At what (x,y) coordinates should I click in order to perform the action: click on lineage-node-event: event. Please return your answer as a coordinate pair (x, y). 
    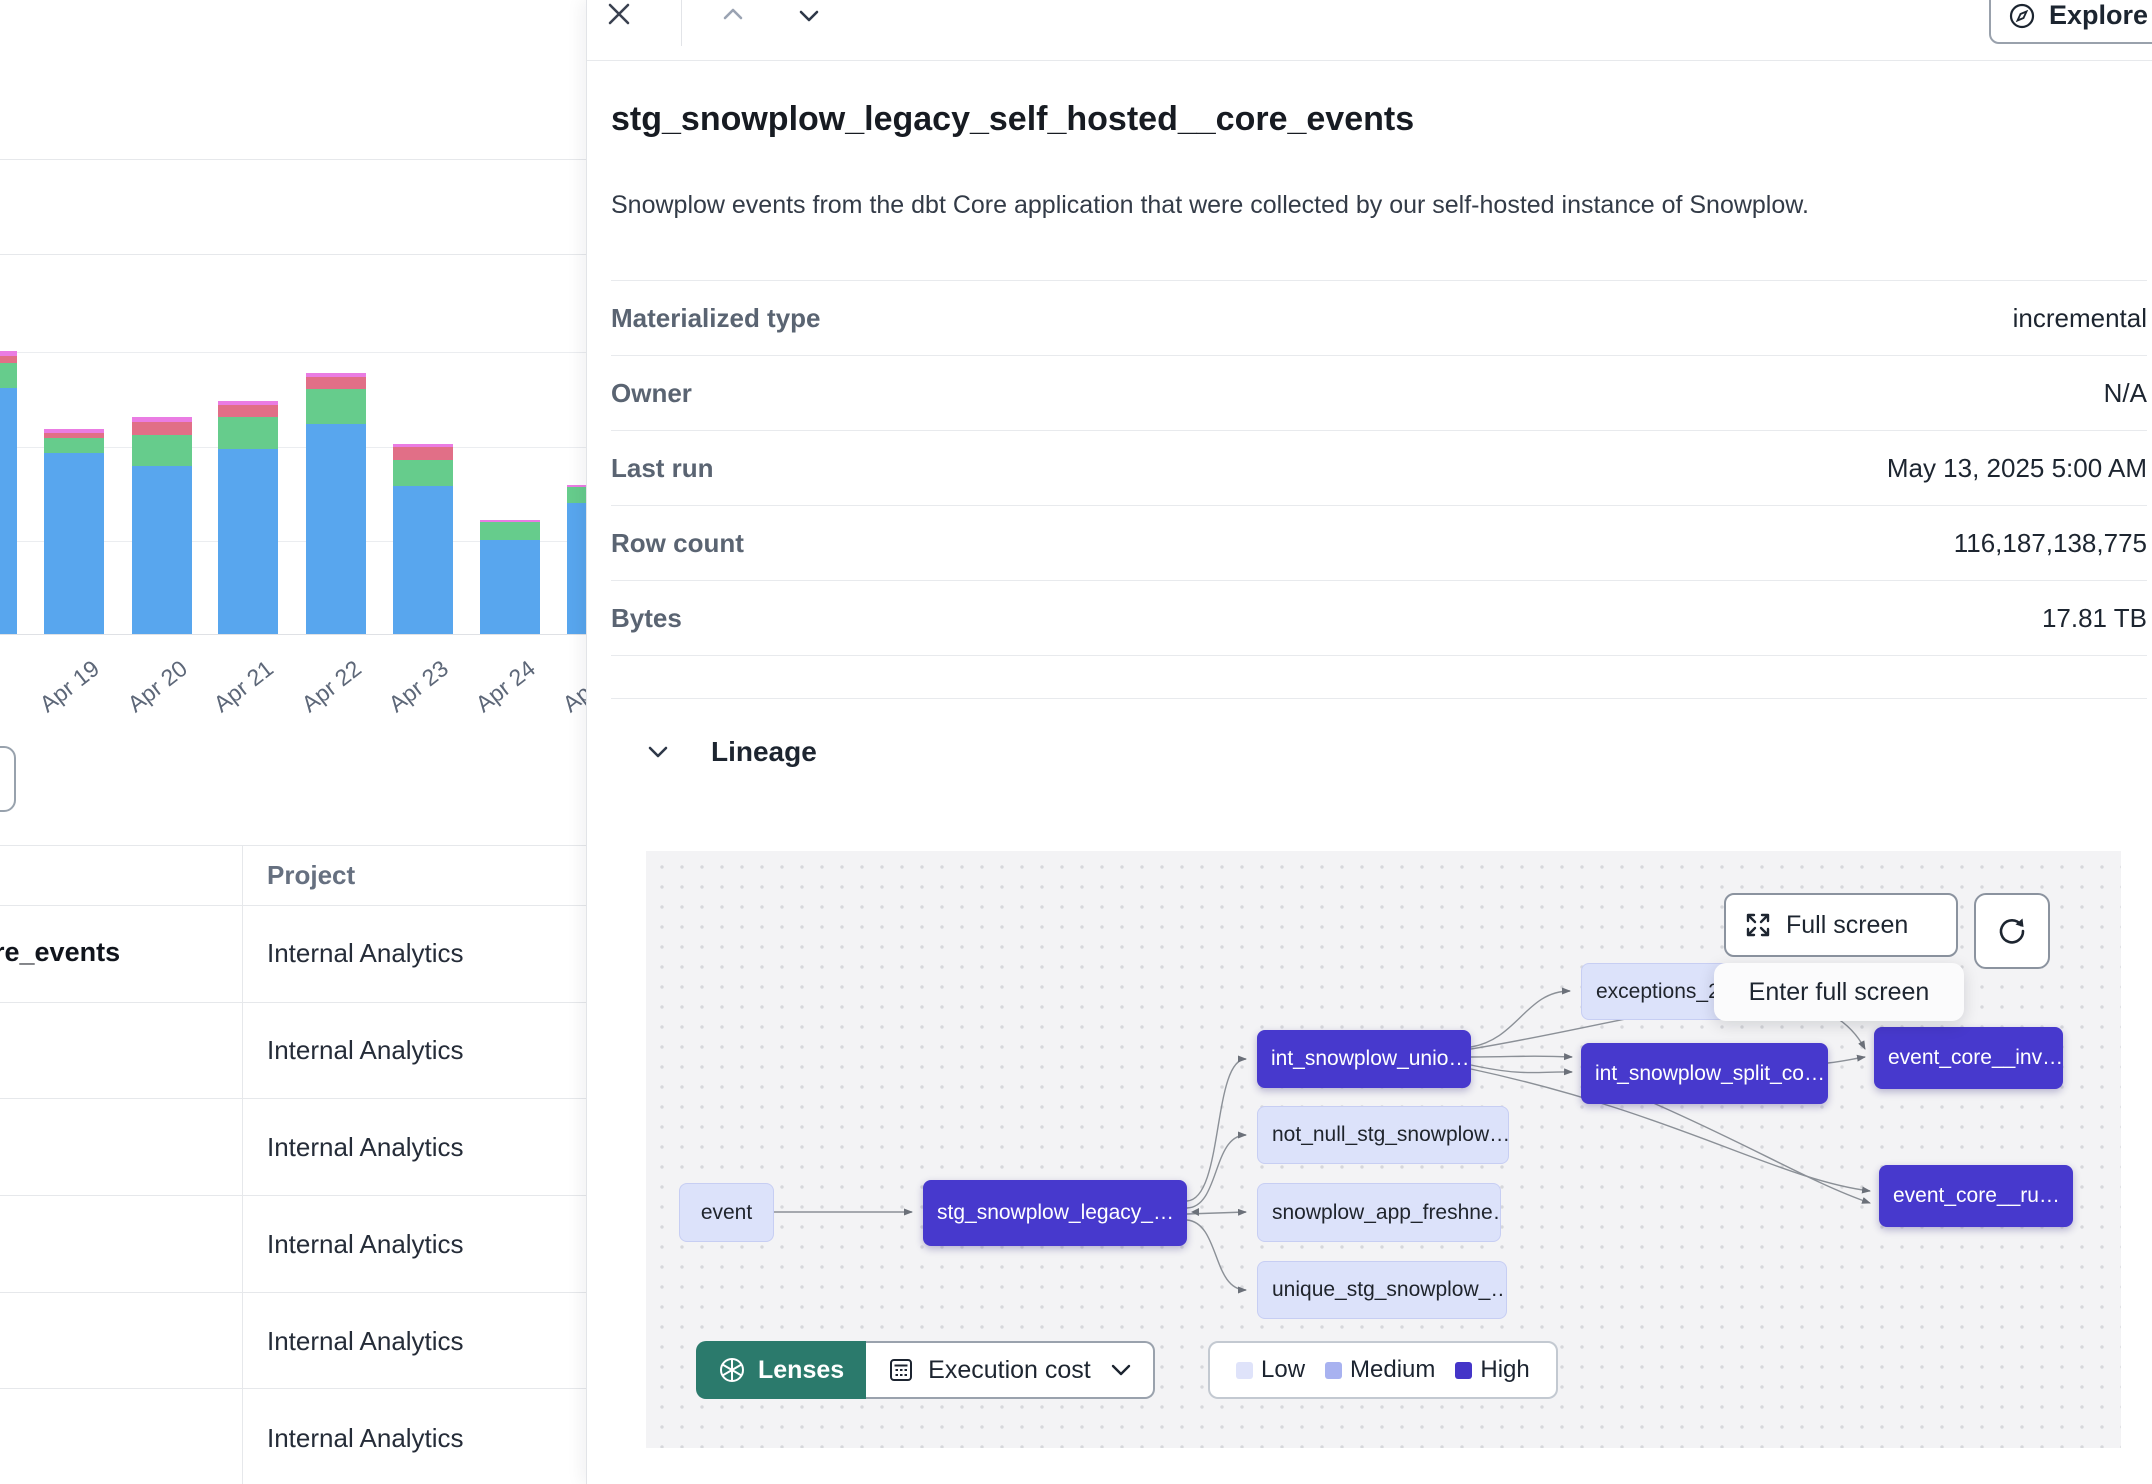
    Looking at the image, I should click on (726, 1212).